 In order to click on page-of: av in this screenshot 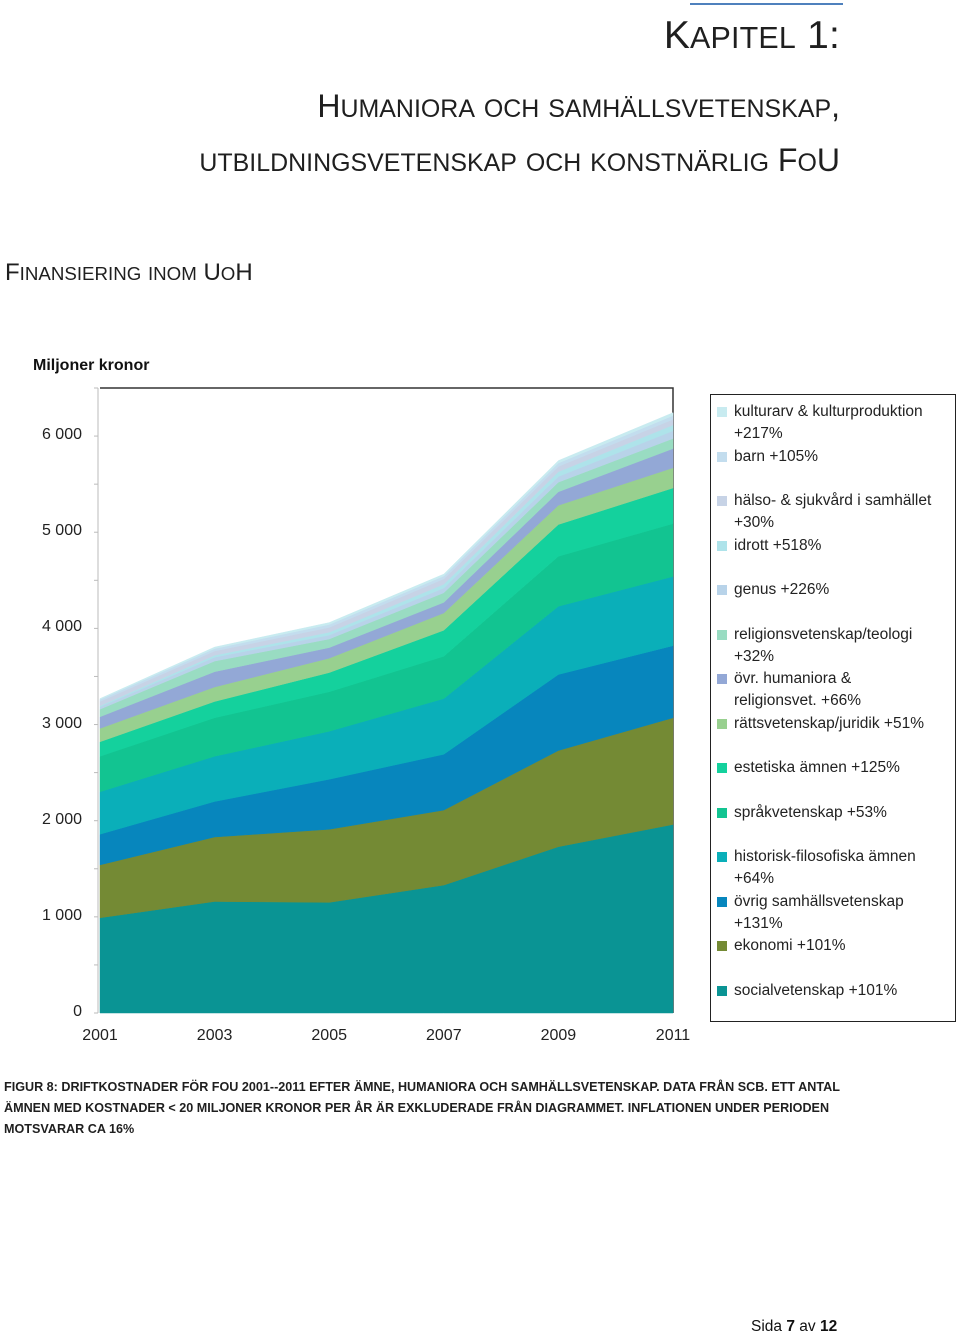, I will do `click(807, 1326)`.